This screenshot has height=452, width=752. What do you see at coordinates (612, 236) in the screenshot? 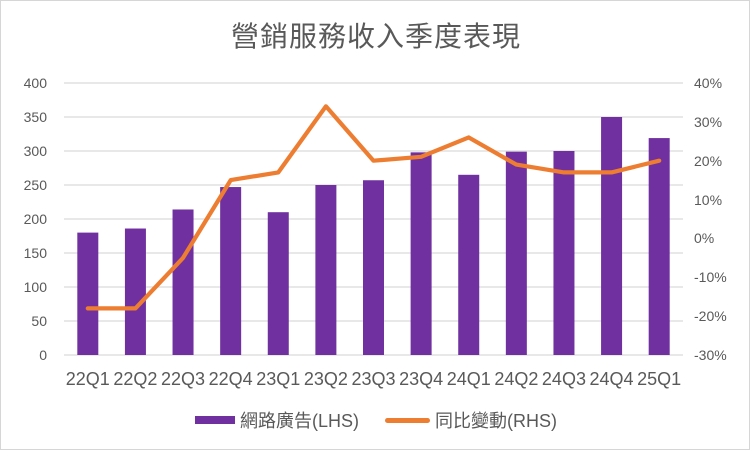
I see `bar-24Q4` at bounding box center [612, 236].